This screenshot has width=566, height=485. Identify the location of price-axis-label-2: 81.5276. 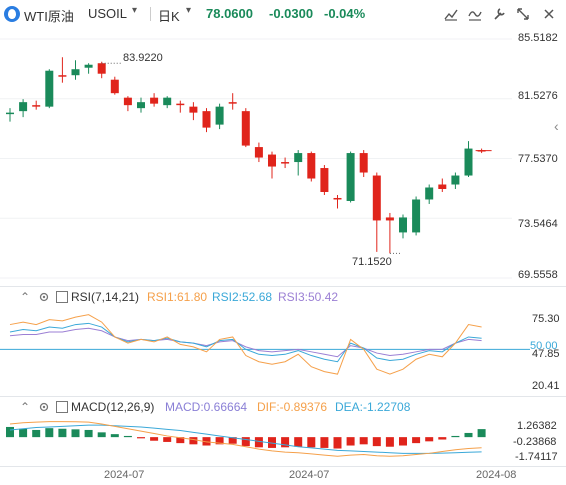
(538, 96).